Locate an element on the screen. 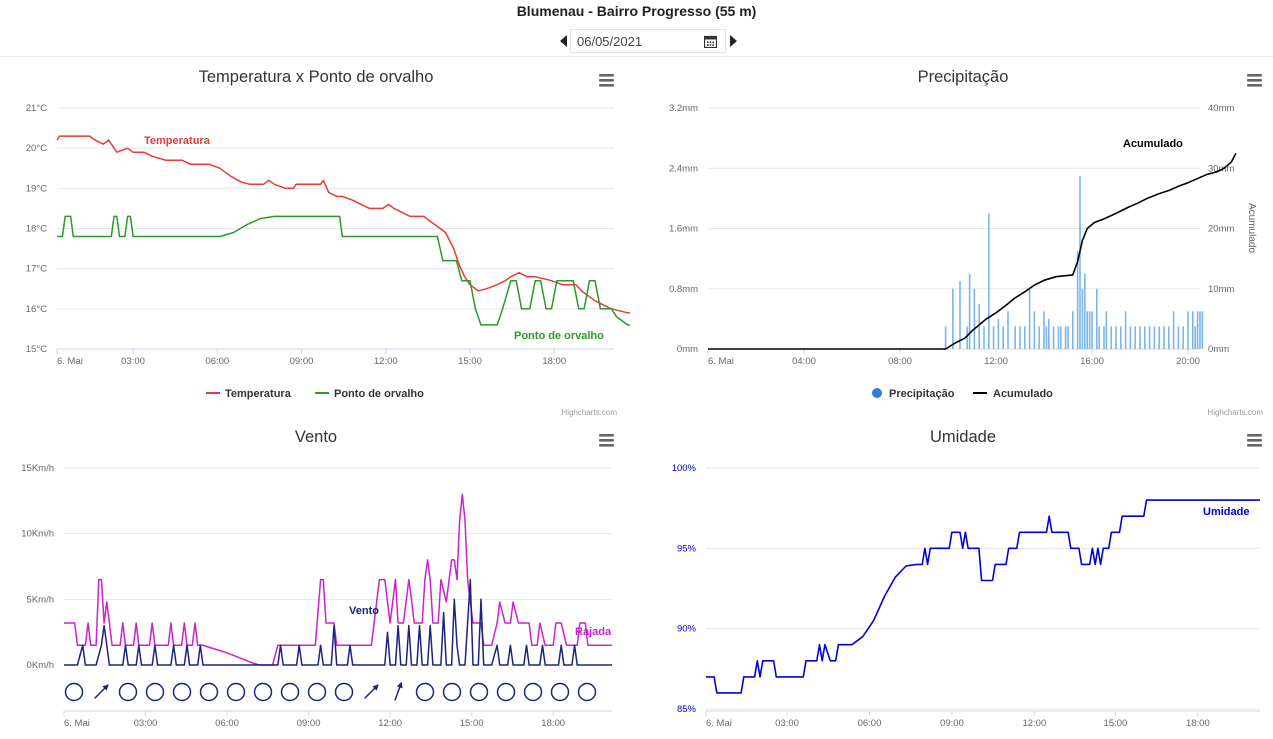  wind-arrow-sw-icon is located at coordinates (101, 691).